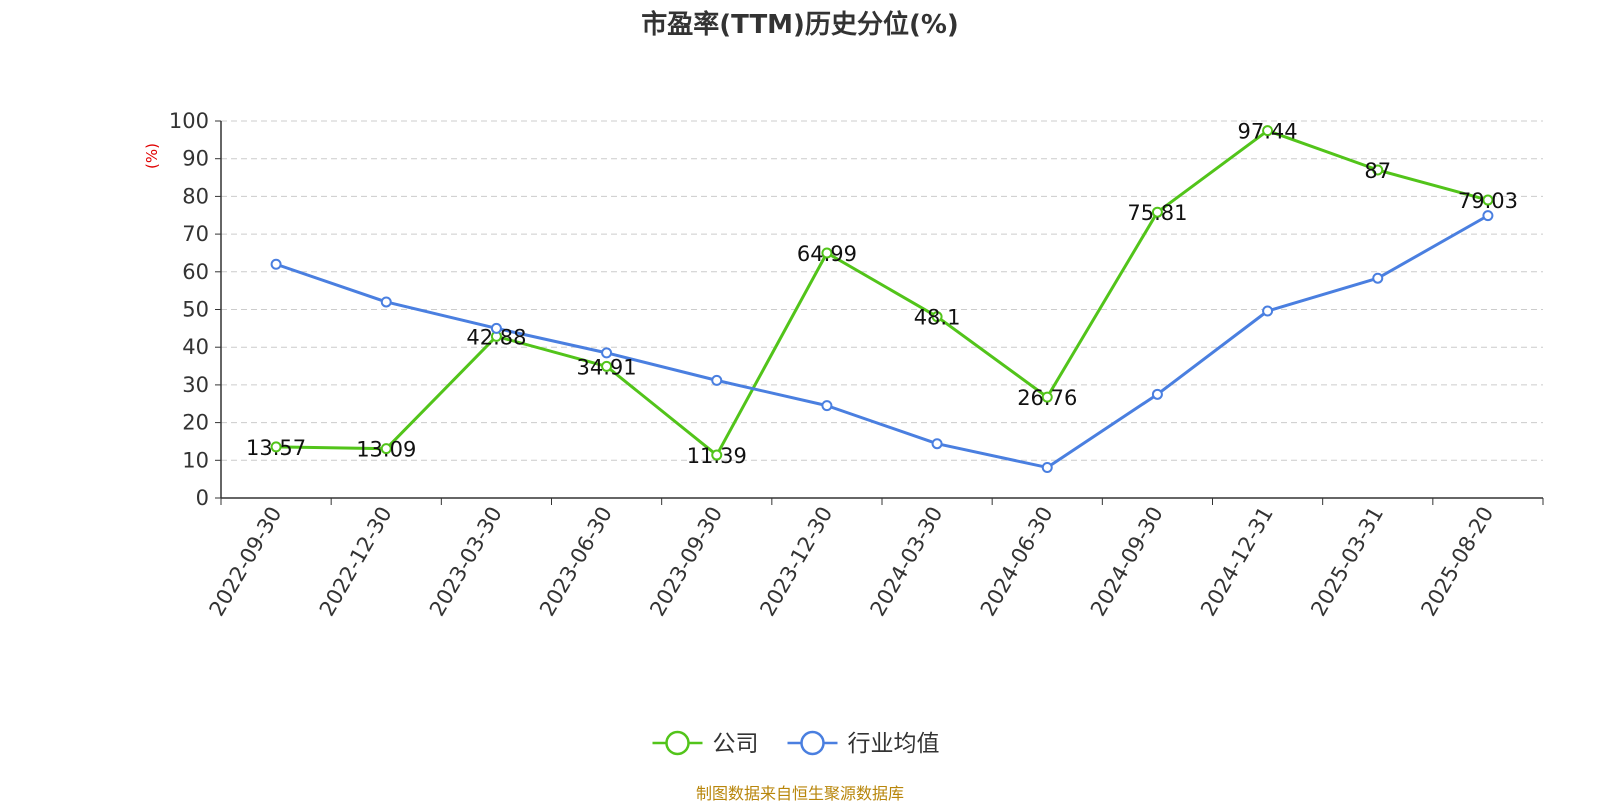  What do you see at coordinates (1347, 562) in the screenshot?
I see `x-tick-label: 2025-03-31` at bounding box center [1347, 562].